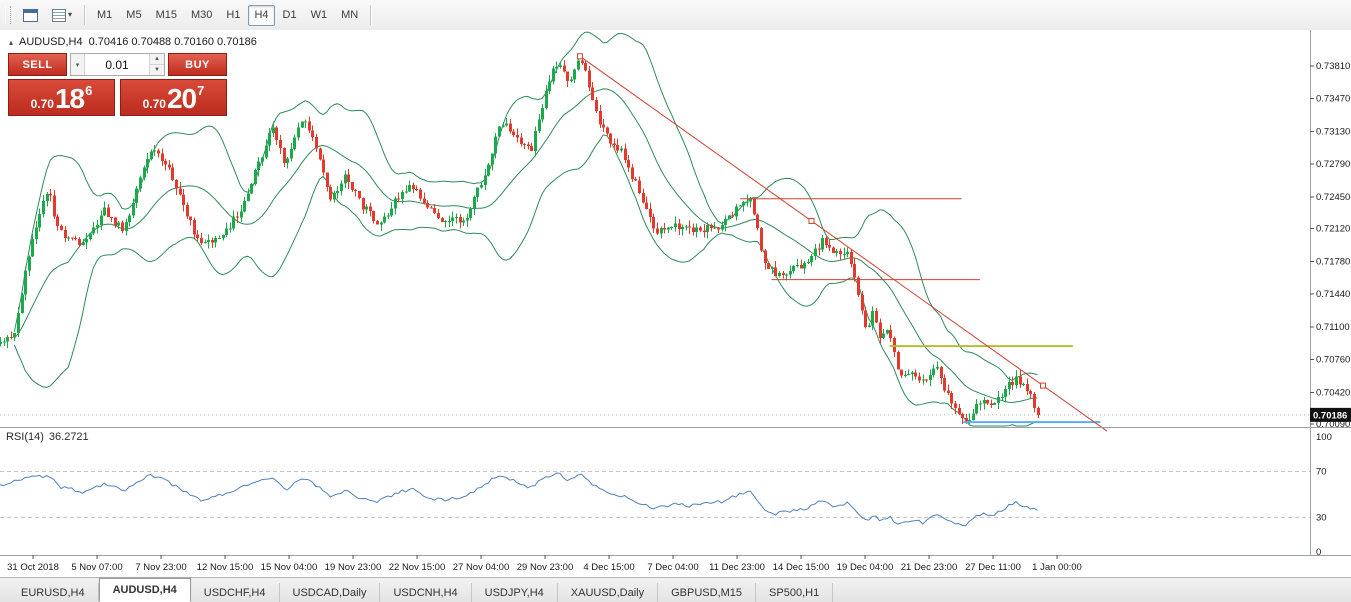 The image size is (1351, 602). Describe the element at coordinates (1057, 567) in the screenshot. I see `time-axis-label: 1 Jan 00:00` at that location.